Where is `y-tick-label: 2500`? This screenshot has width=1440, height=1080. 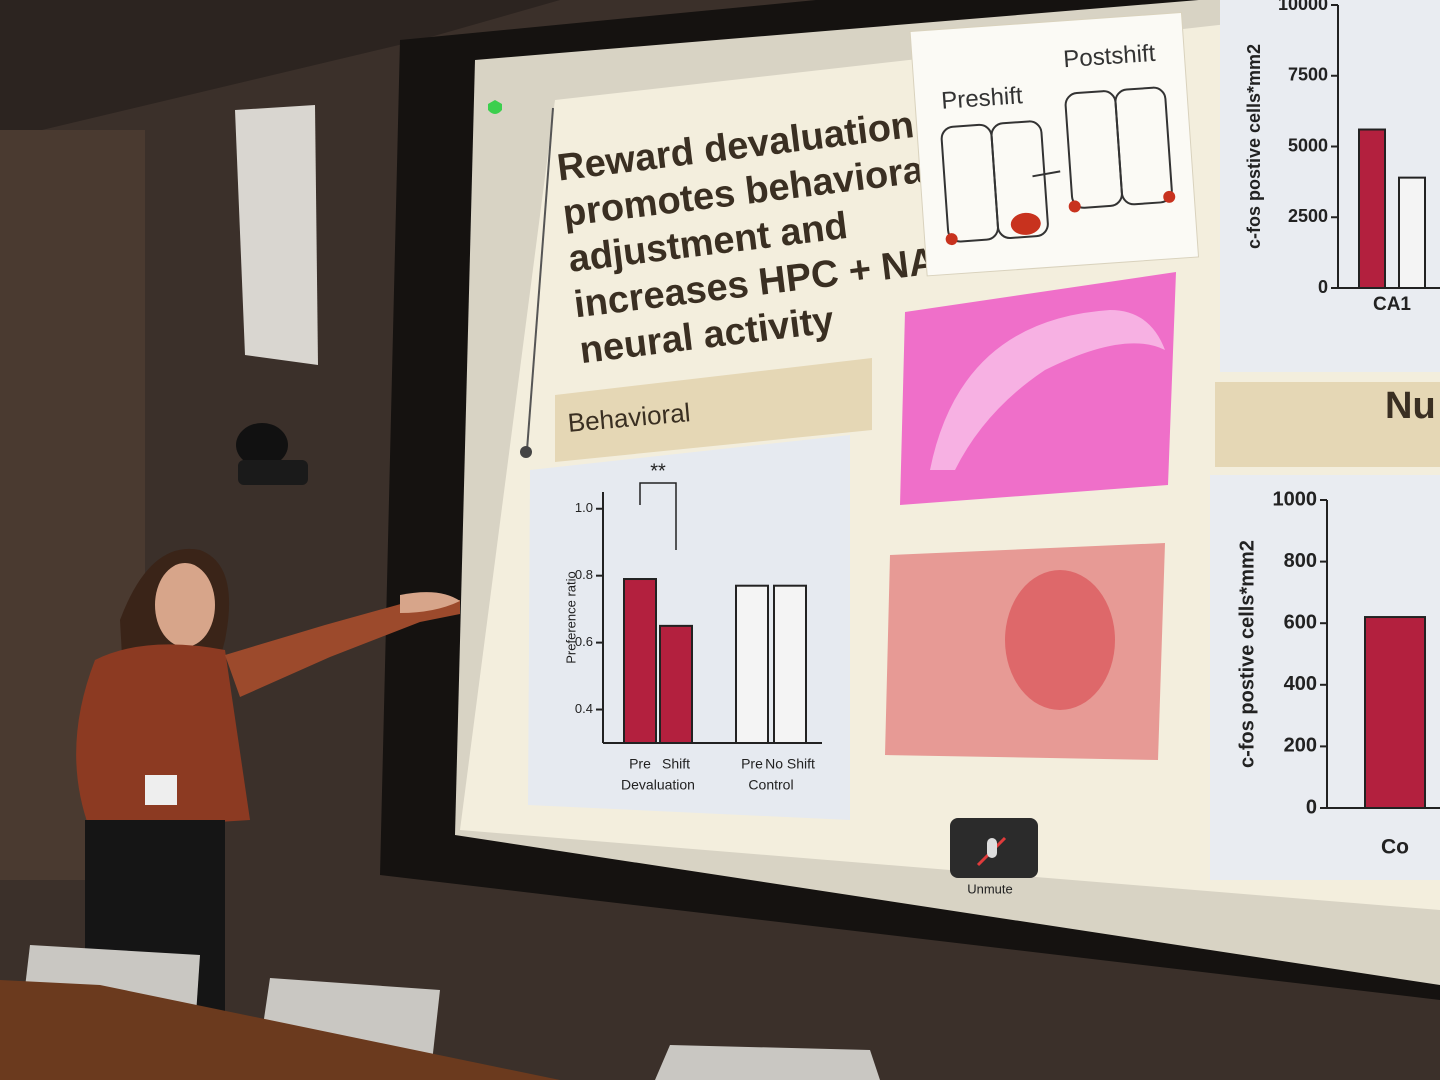 y-tick-label: 2500 is located at coordinates (1308, 216).